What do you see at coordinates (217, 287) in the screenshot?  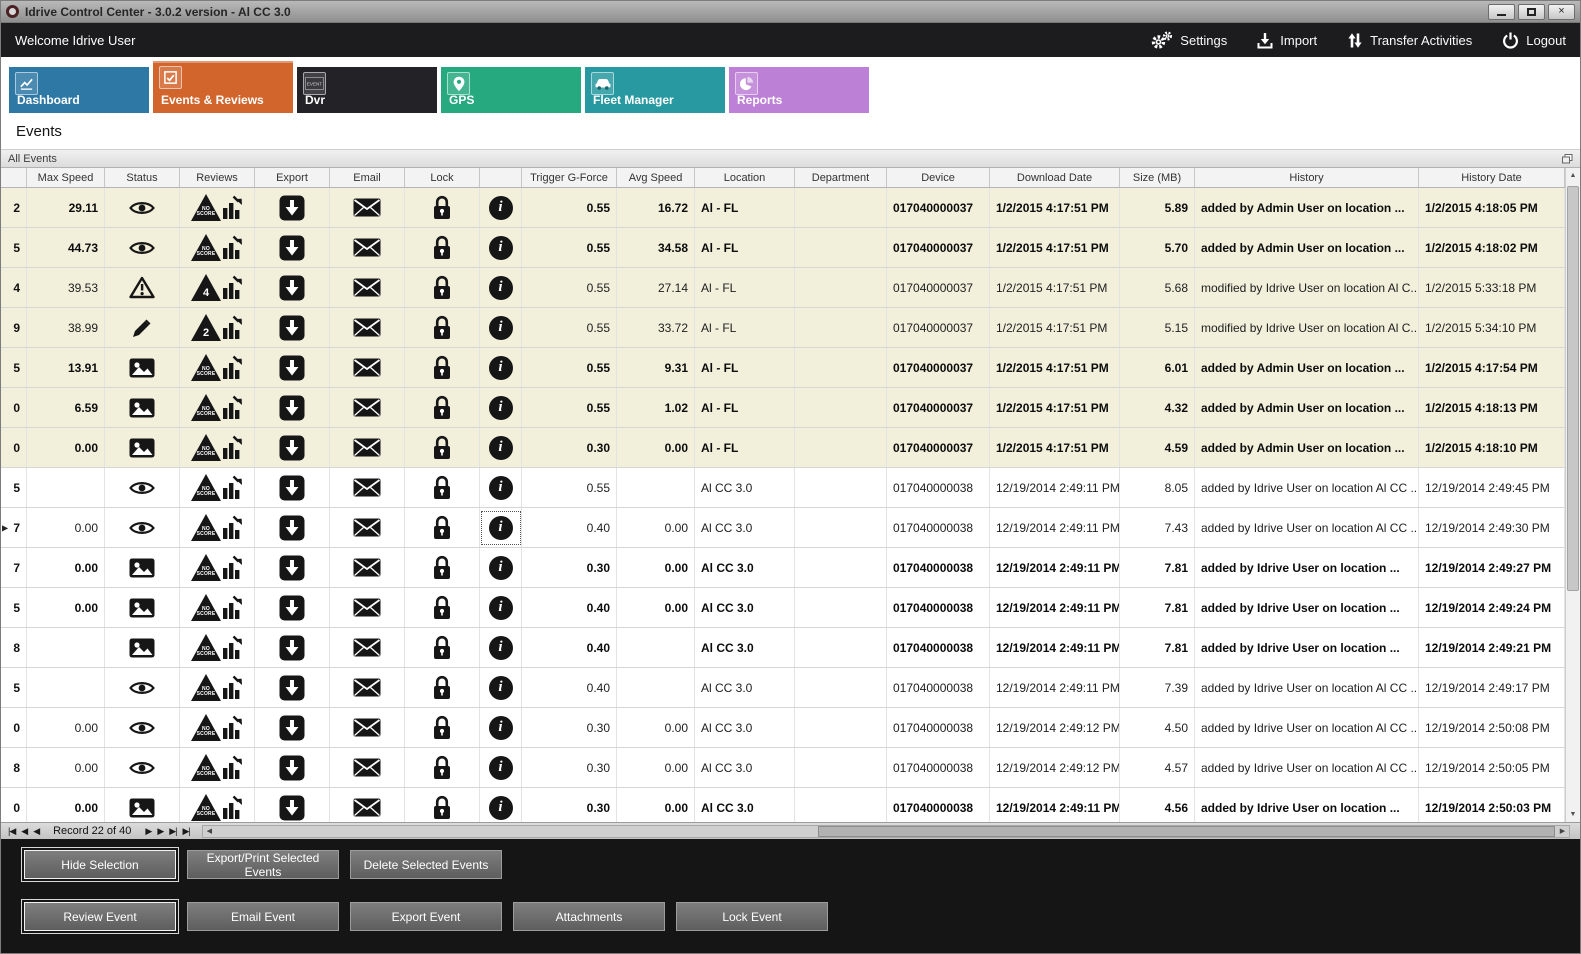 I see `reviews-cell: 4` at bounding box center [217, 287].